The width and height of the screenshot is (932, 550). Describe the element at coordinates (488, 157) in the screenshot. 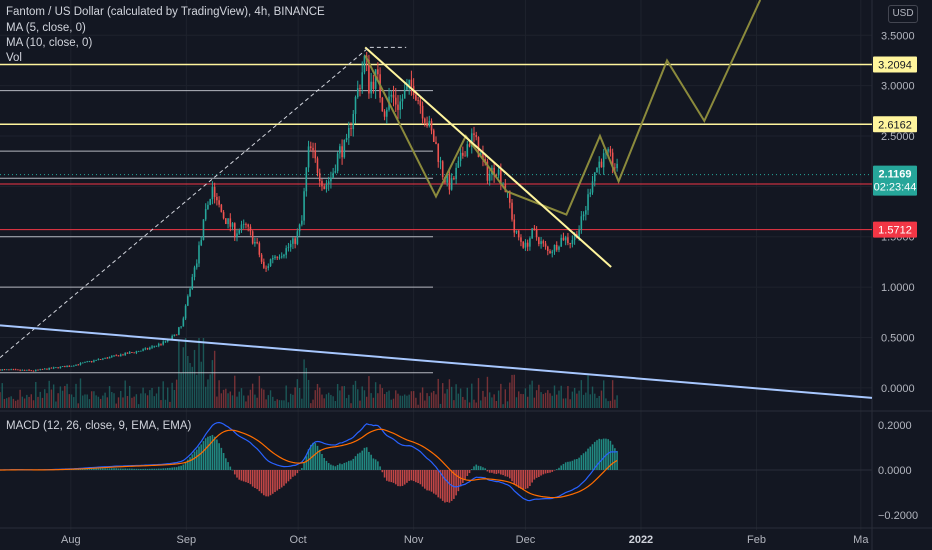

I see `resistance-trend-line` at that location.